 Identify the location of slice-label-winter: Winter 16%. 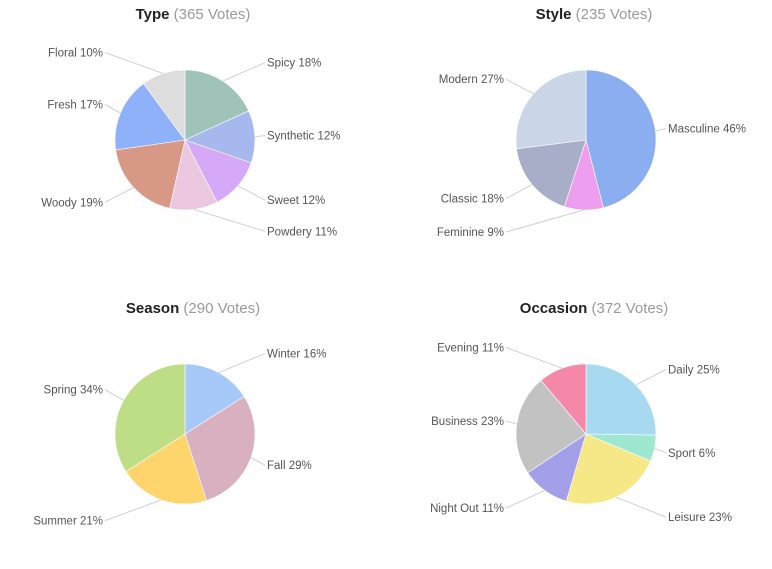
(296, 354).